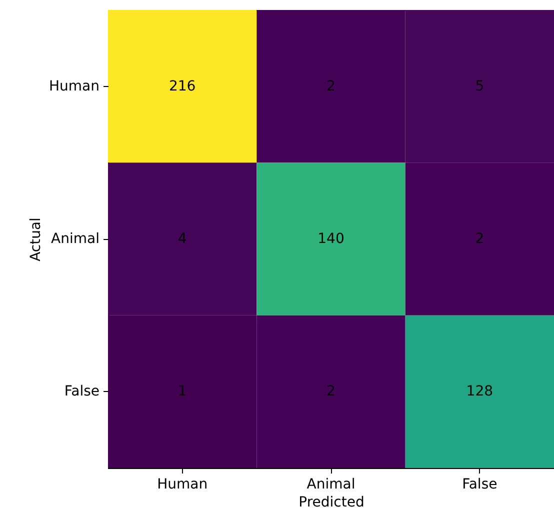  Describe the element at coordinates (182, 484) in the screenshot. I see `x-tick-label: Human` at that location.